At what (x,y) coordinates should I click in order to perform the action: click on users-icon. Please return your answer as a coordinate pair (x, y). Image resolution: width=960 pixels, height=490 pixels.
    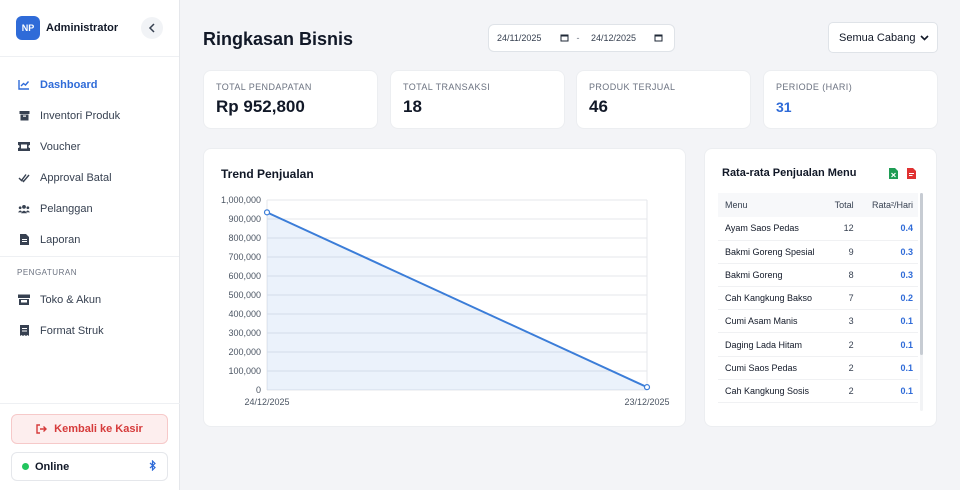
    Looking at the image, I should click on (24, 209).